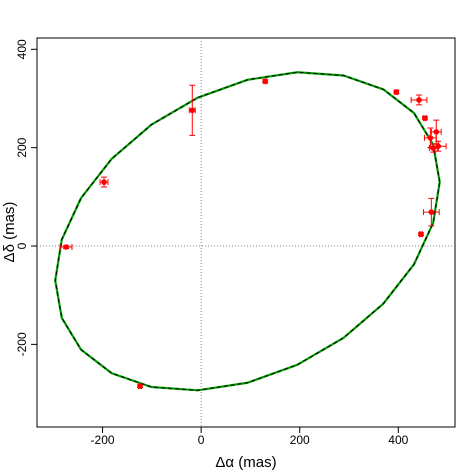 The image size is (474, 474). Describe the element at coordinates (103, 440) in the screenshot. I see `x-tick-label: -200` at that location.